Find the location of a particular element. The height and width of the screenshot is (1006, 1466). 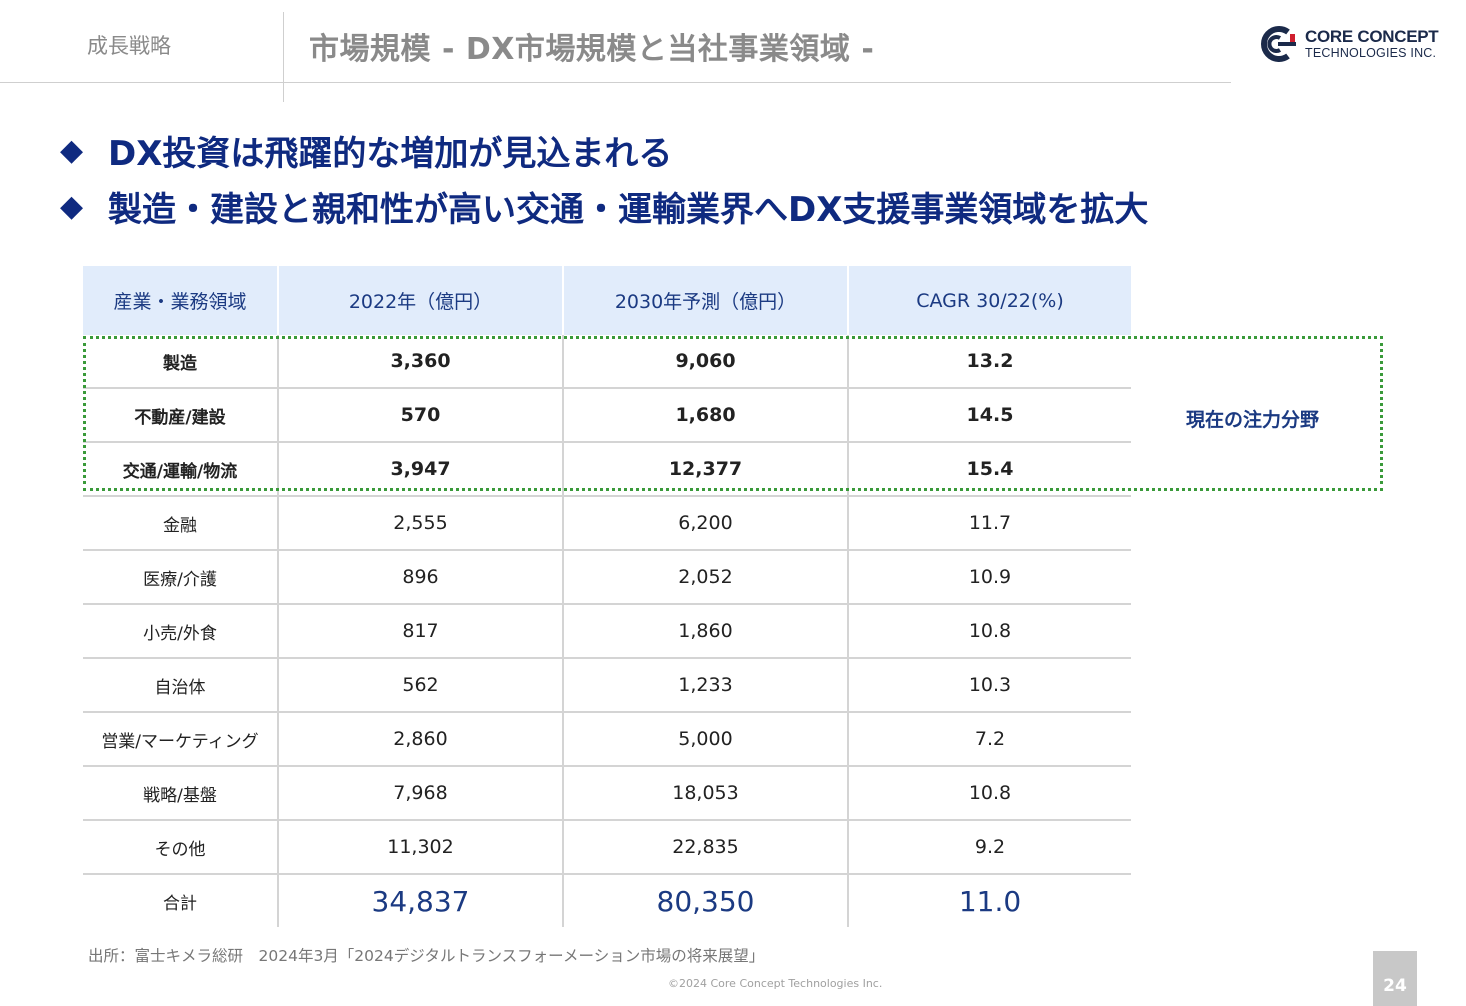

page-number-text: 24 is located at coordinates (1395, 986).